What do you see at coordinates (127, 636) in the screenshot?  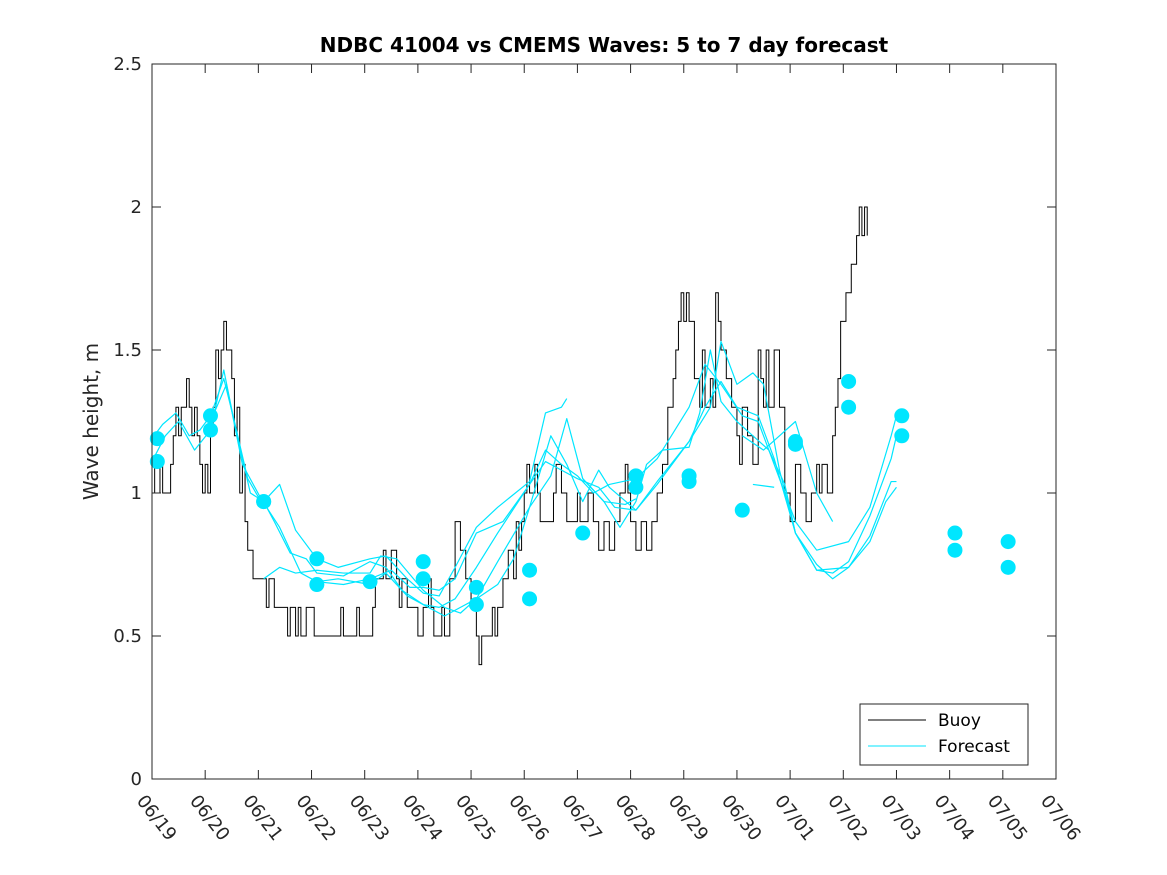 I see `y-tick-label: 0.5` at bounding box center [127, 636].